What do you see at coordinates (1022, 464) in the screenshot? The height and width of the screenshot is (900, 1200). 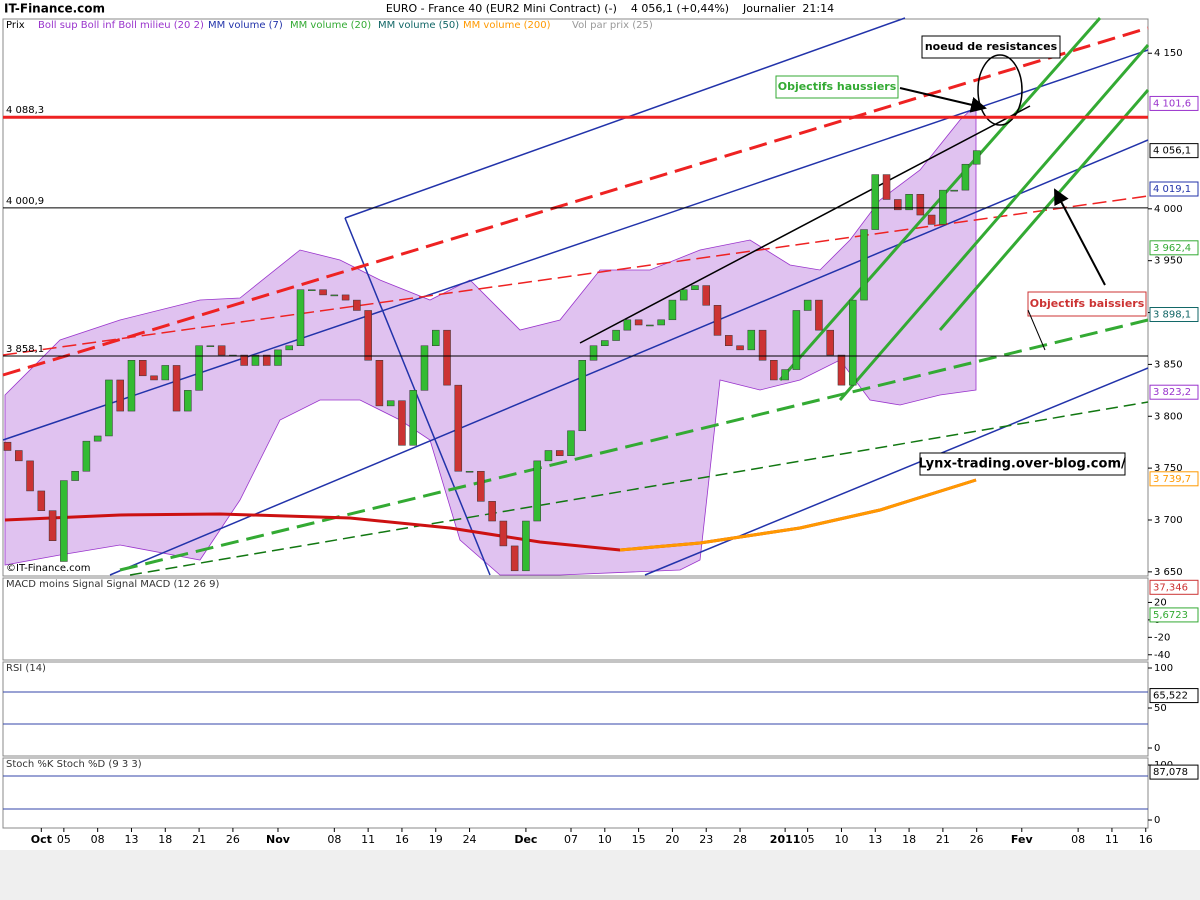 I see `annotation: Lynx-trading.over-blog.com/` at bounding box center [1022, 464].